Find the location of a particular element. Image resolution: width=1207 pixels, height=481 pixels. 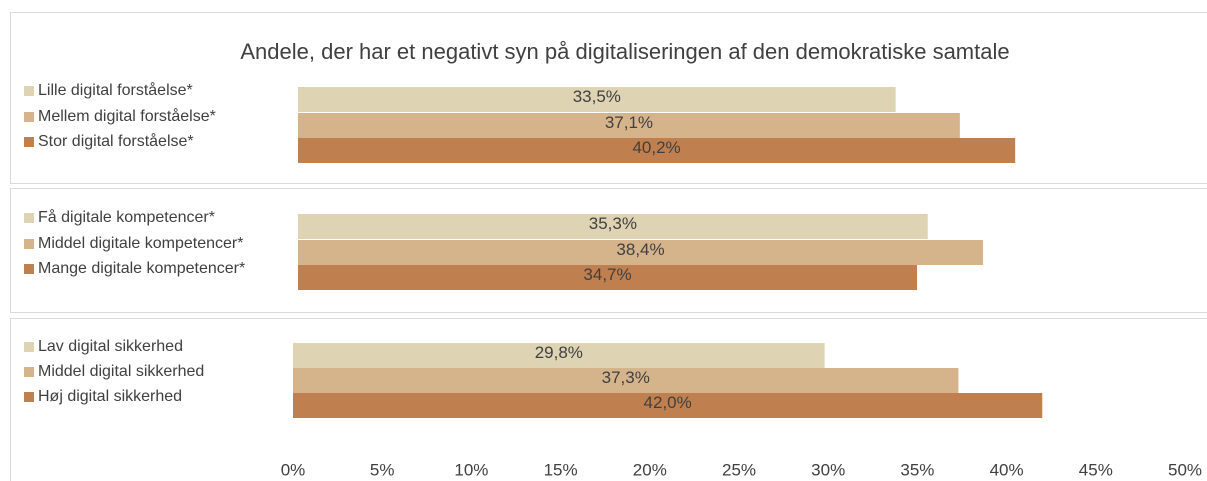

legend-label: Middel digitale kompetencer* is located at coordinates (140, 243).